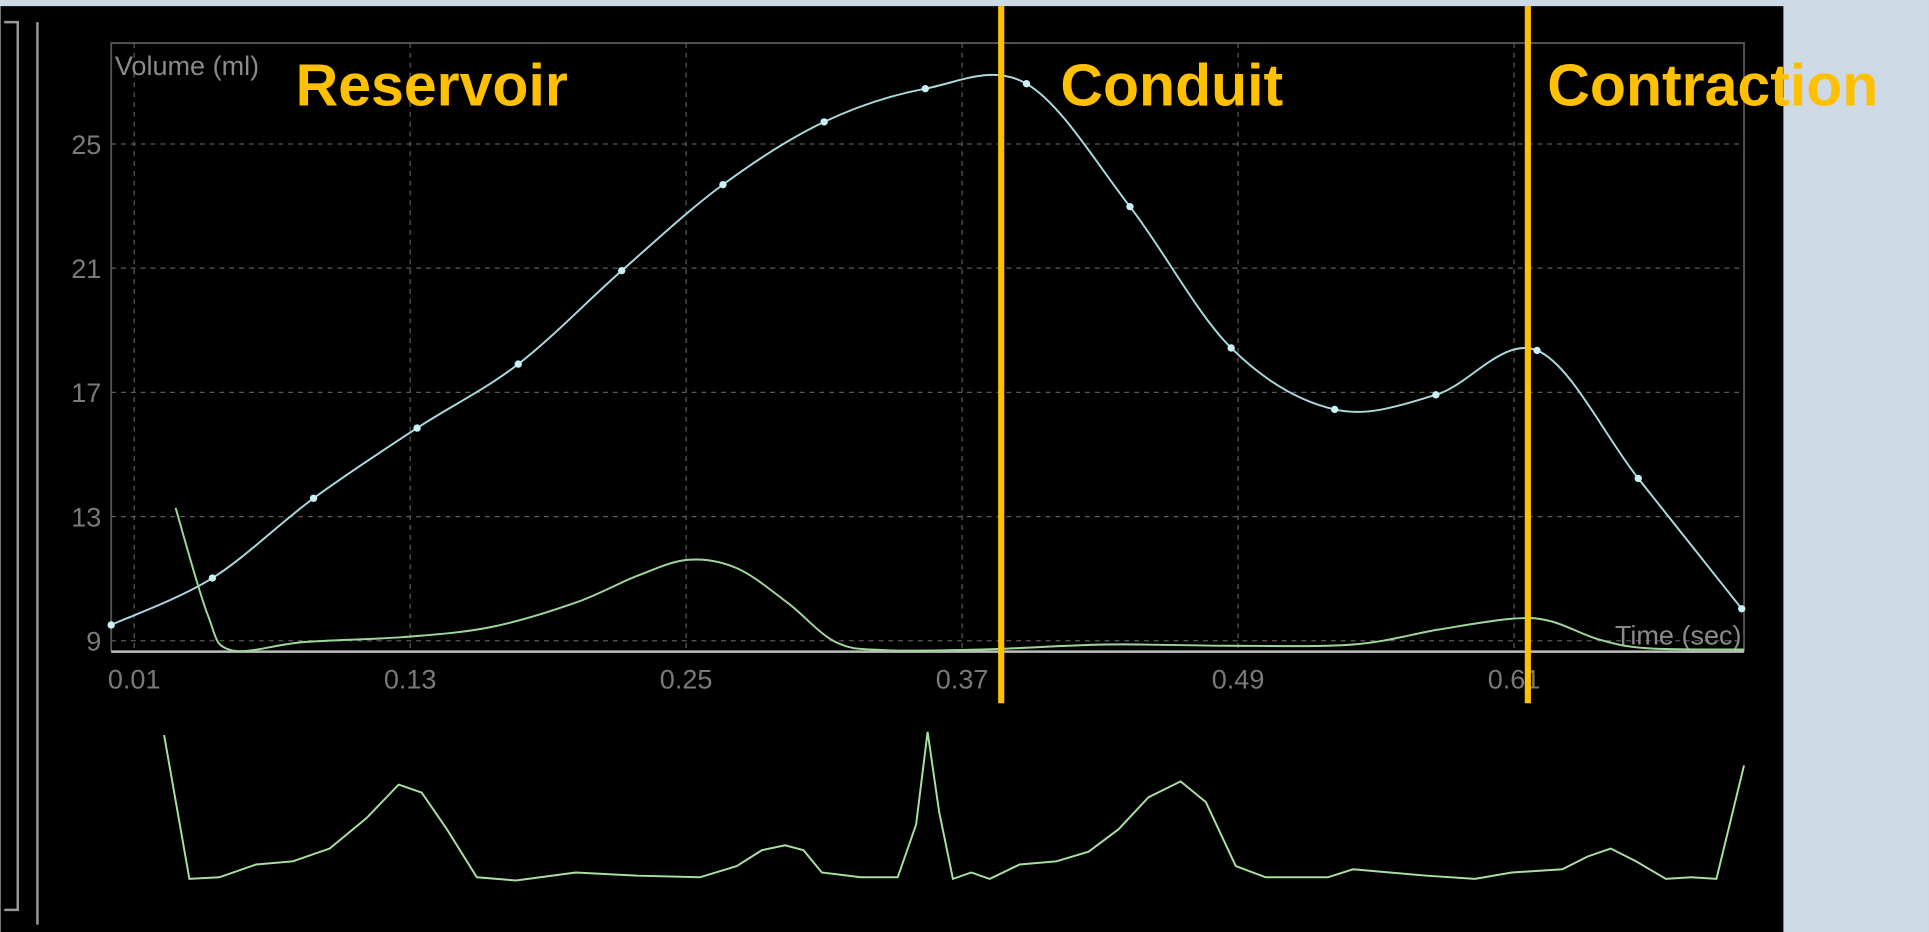 The image size is (1929, 932). I want to click on panel-border, so click(21, 472).